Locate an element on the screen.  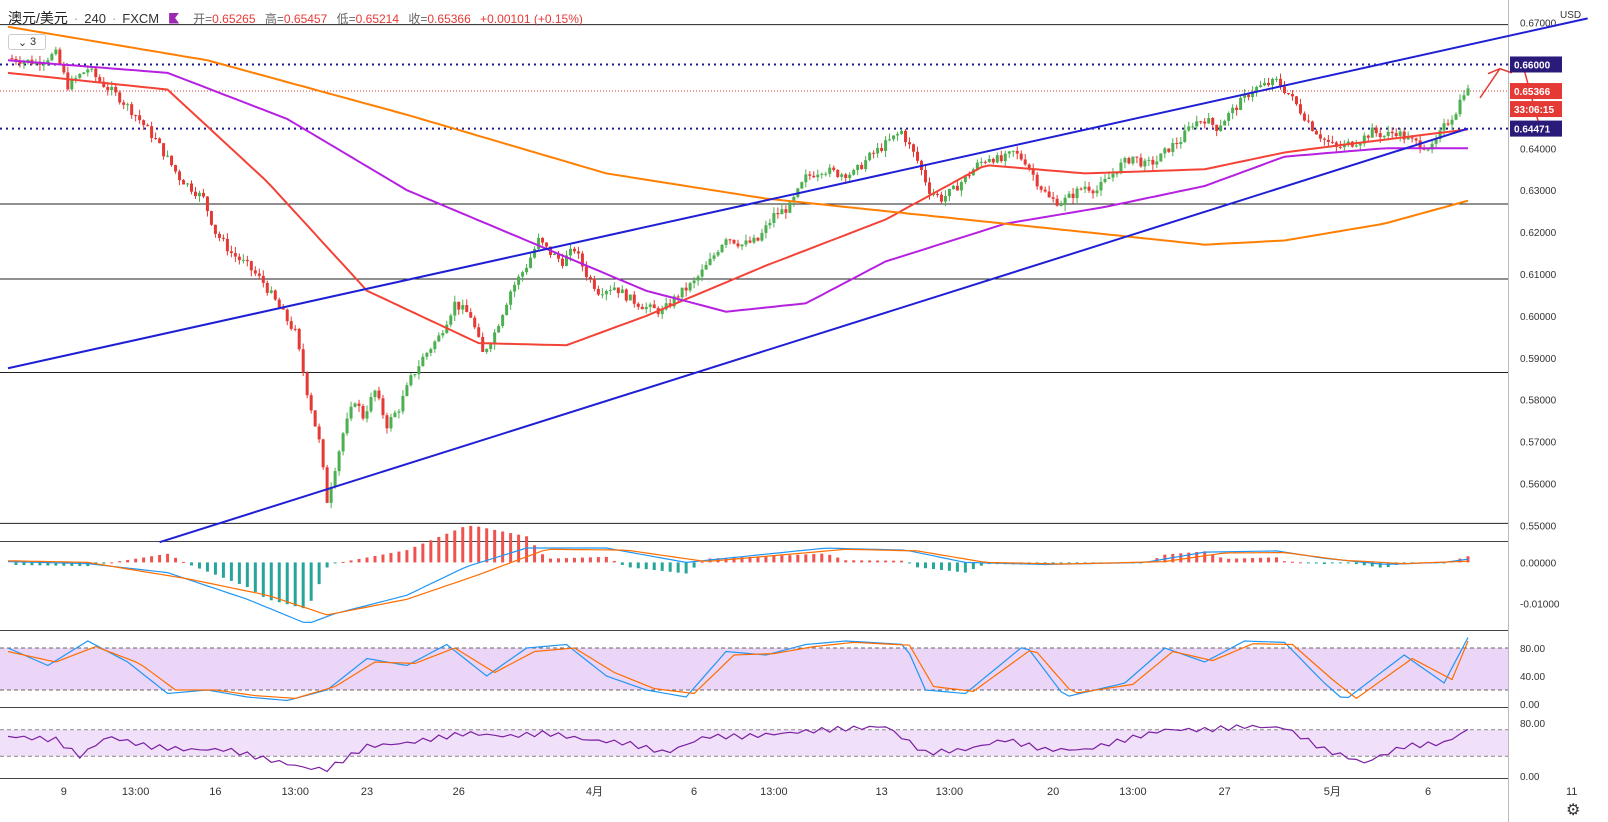
price-tick-label: 0.55000 is located at coordinates (1538, 526).